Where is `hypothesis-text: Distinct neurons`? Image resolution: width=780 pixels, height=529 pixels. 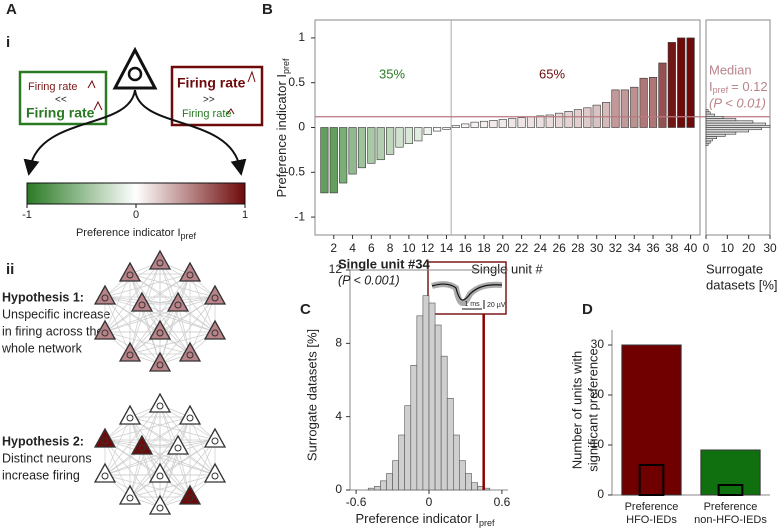
hypothesis-text: Distinct neurons is located at coordinates (47, 458).